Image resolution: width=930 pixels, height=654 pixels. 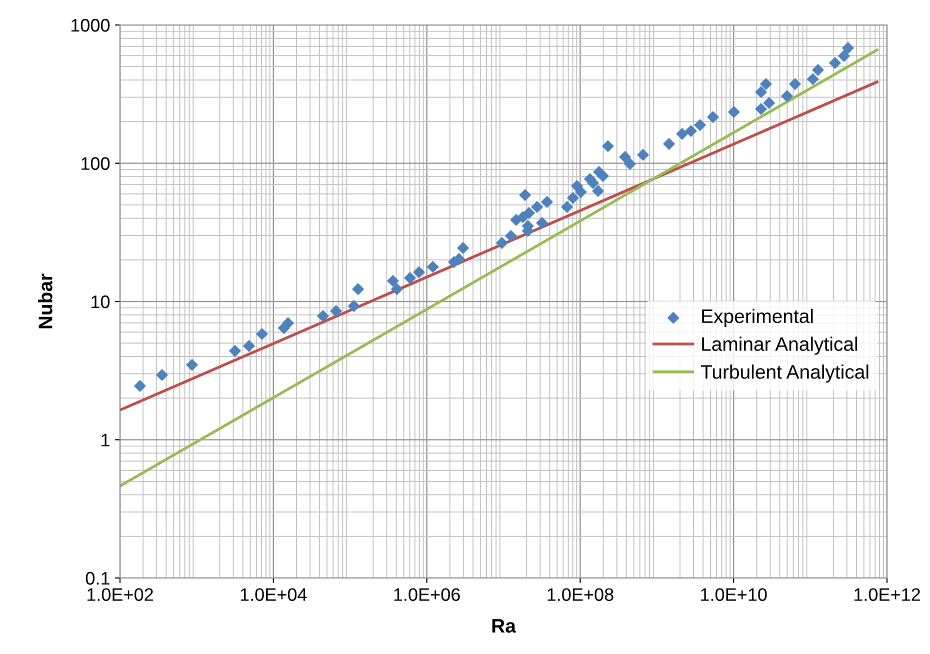 What do you see at coordinates (504, 626) in the screenshot?
I see `x-axis-title: Ra` at bounding box center [504, 626].